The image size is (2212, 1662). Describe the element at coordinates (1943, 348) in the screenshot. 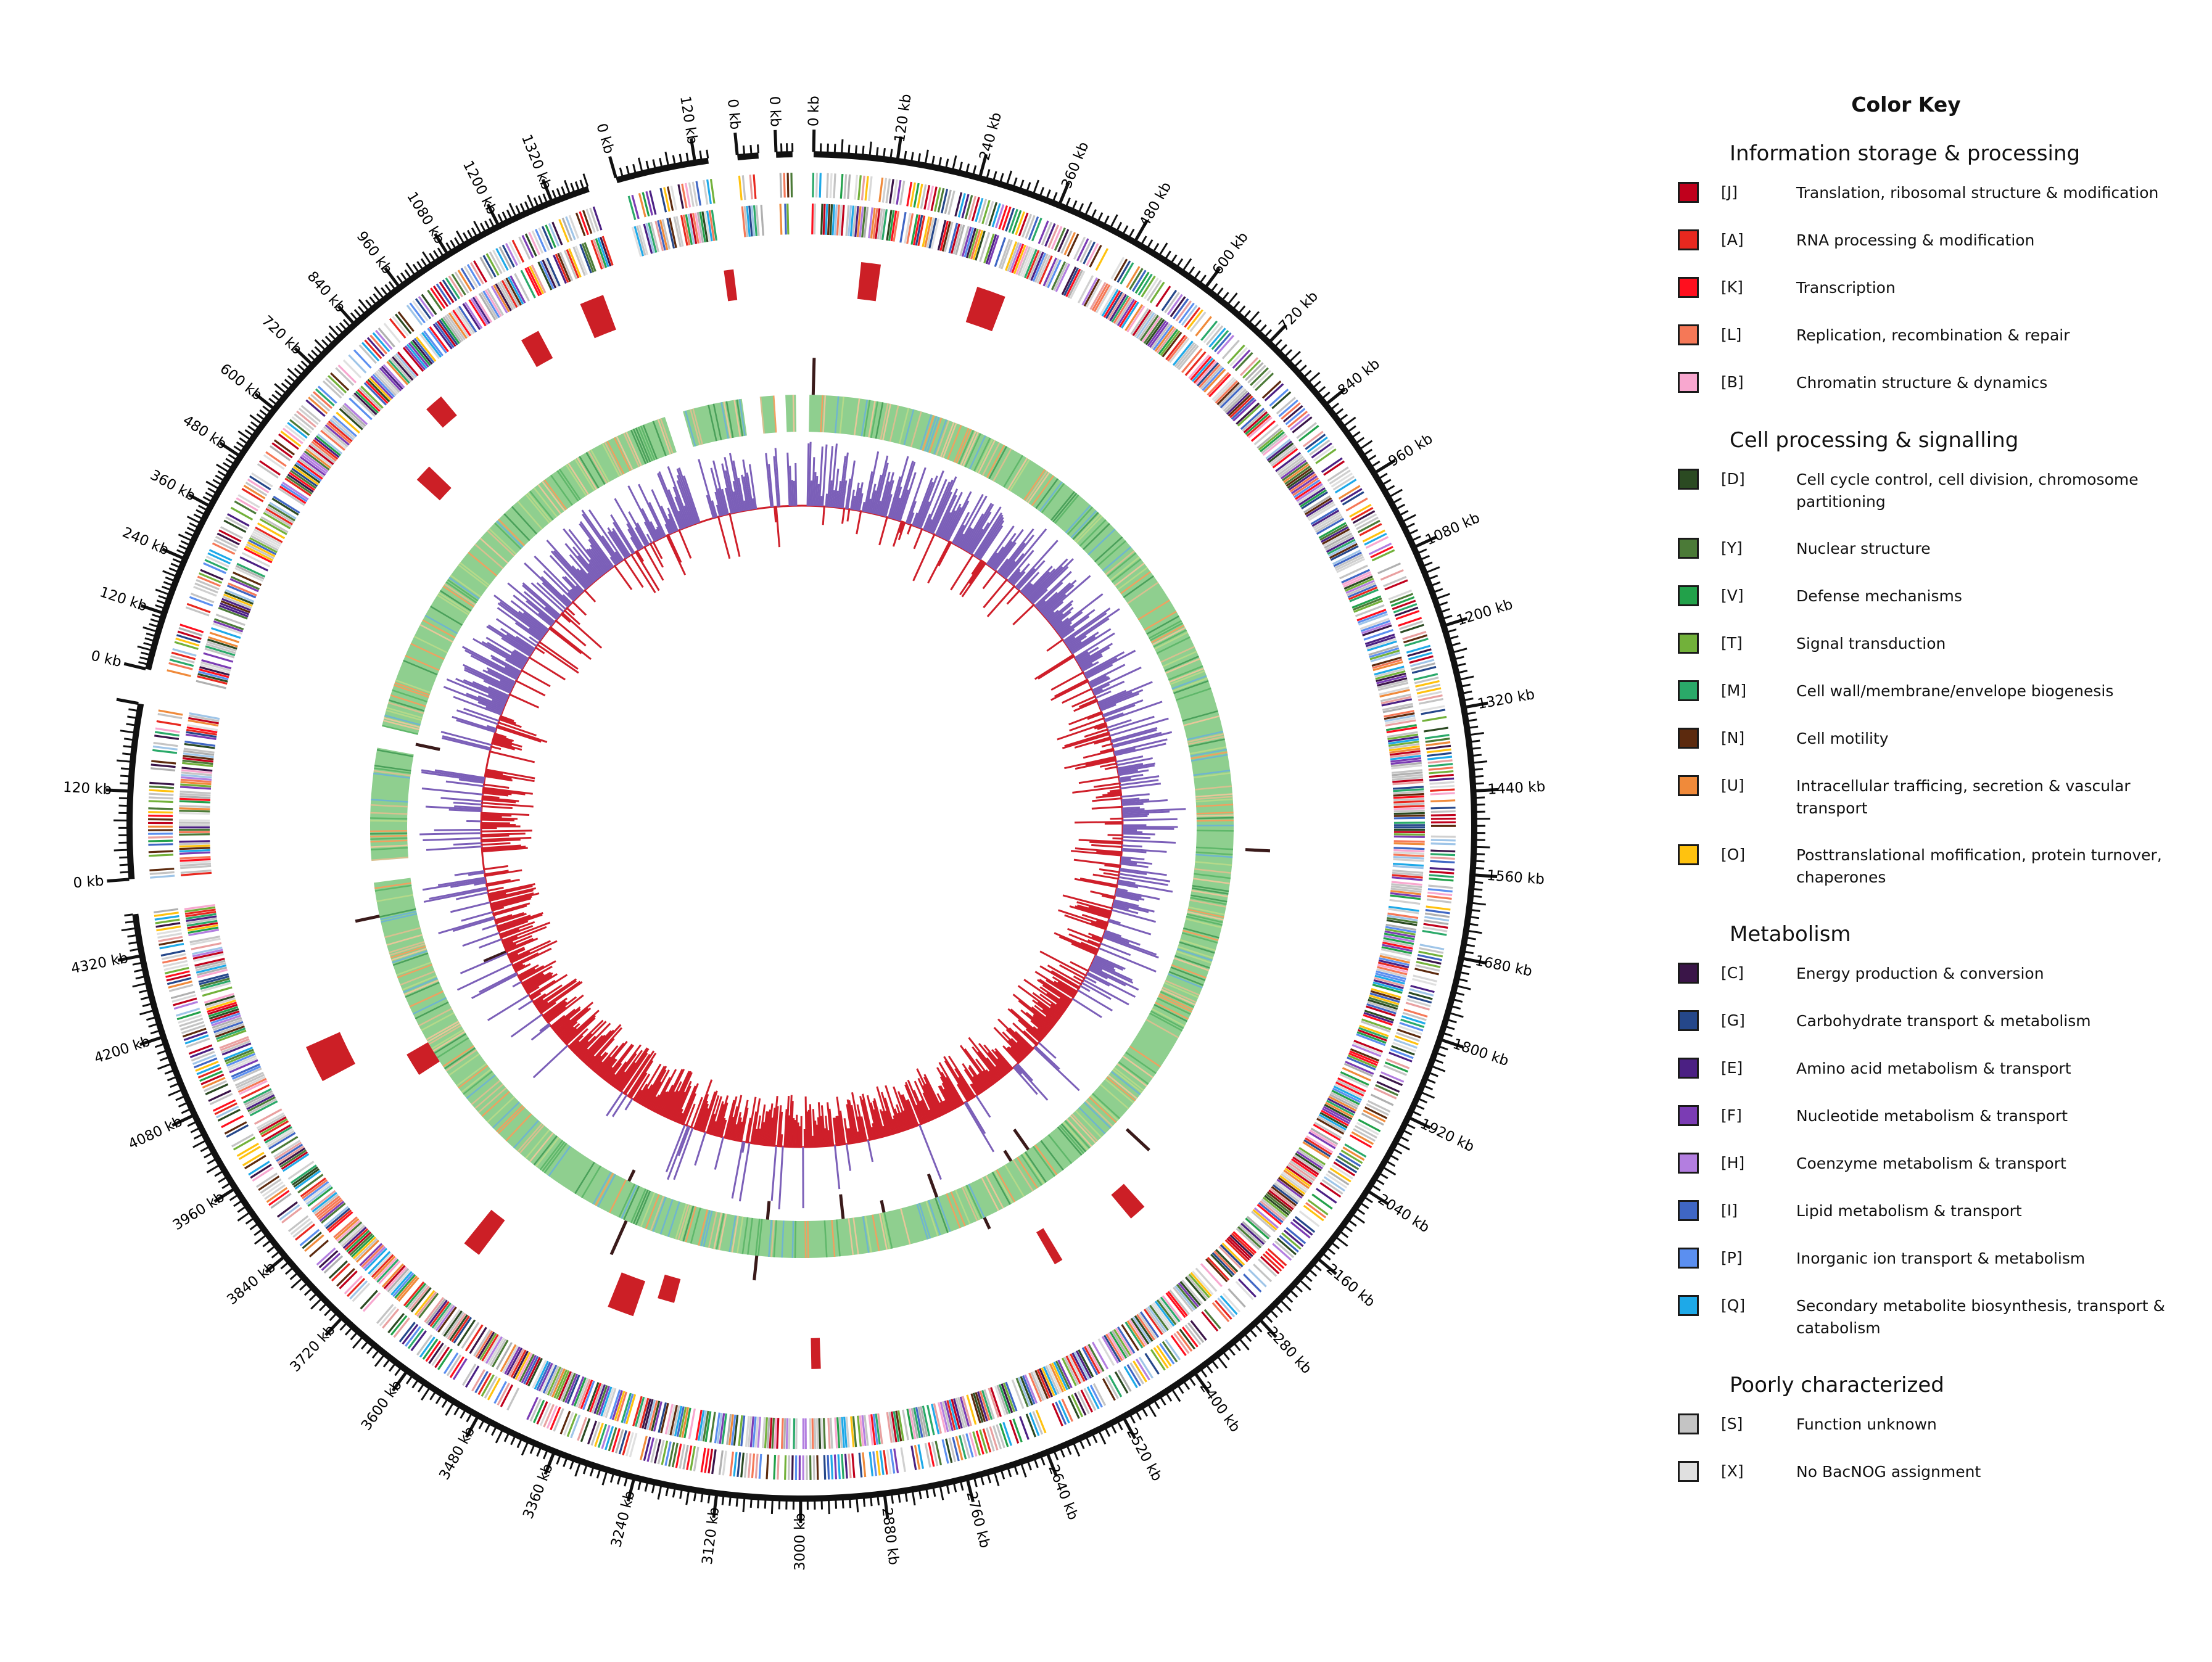

I see `legend-item: [L] Replication, recombination & repair` at that location.